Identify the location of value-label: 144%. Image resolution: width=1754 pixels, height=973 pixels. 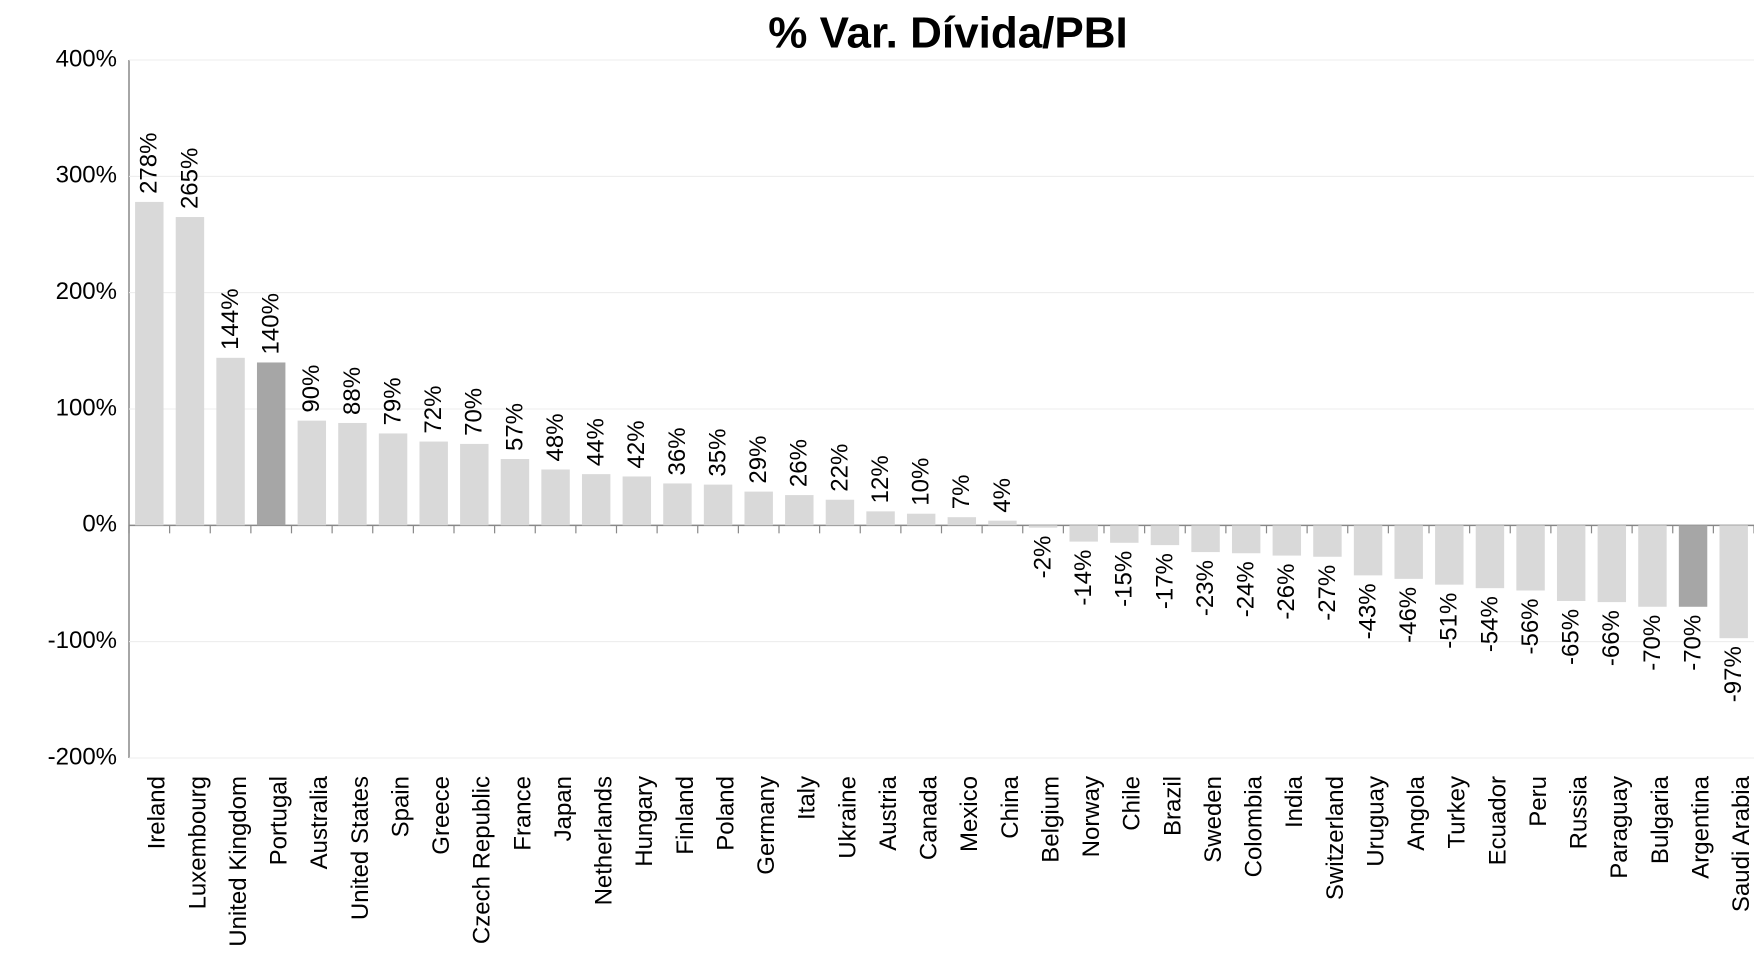
(230, 318).